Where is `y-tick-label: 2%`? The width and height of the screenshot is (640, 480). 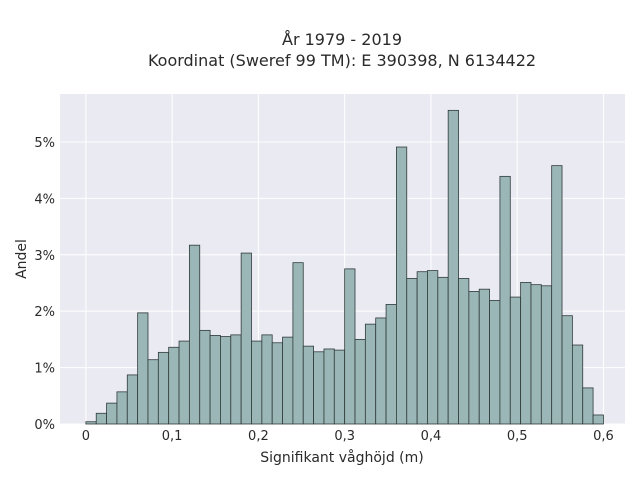
y-tick-label: 2% is located at coordinates (44, 312).